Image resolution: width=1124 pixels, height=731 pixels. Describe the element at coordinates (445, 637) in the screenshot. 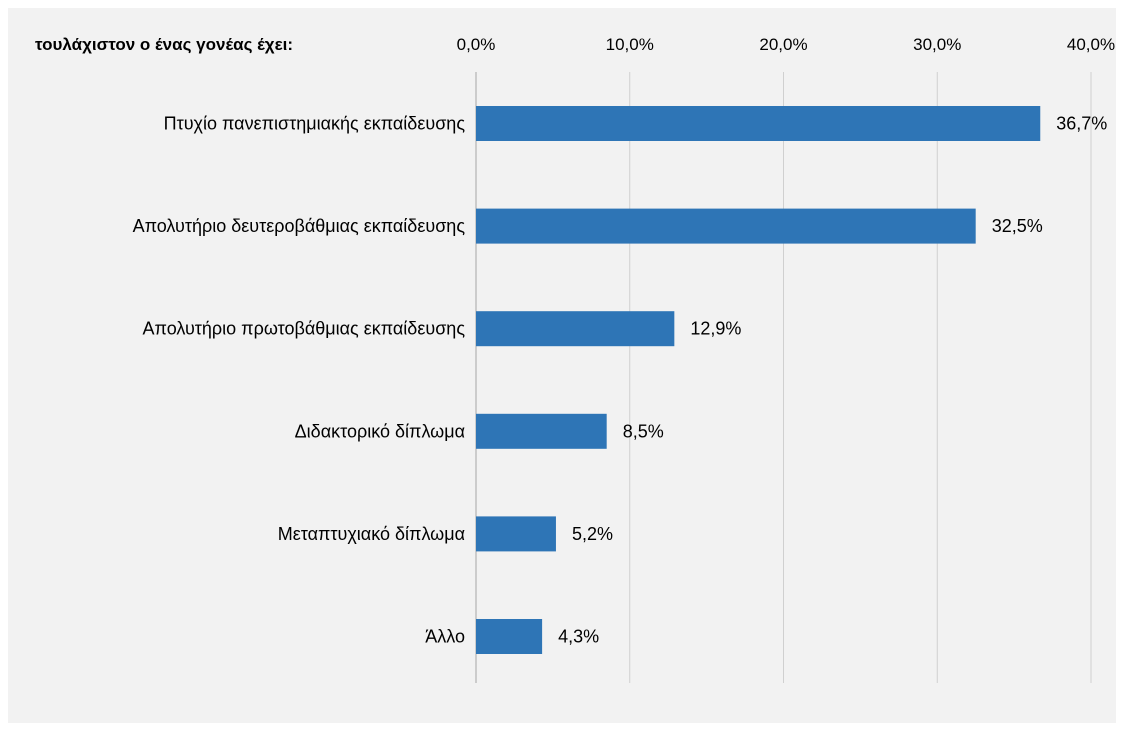

I see `category-label: Άλλο` at that location.